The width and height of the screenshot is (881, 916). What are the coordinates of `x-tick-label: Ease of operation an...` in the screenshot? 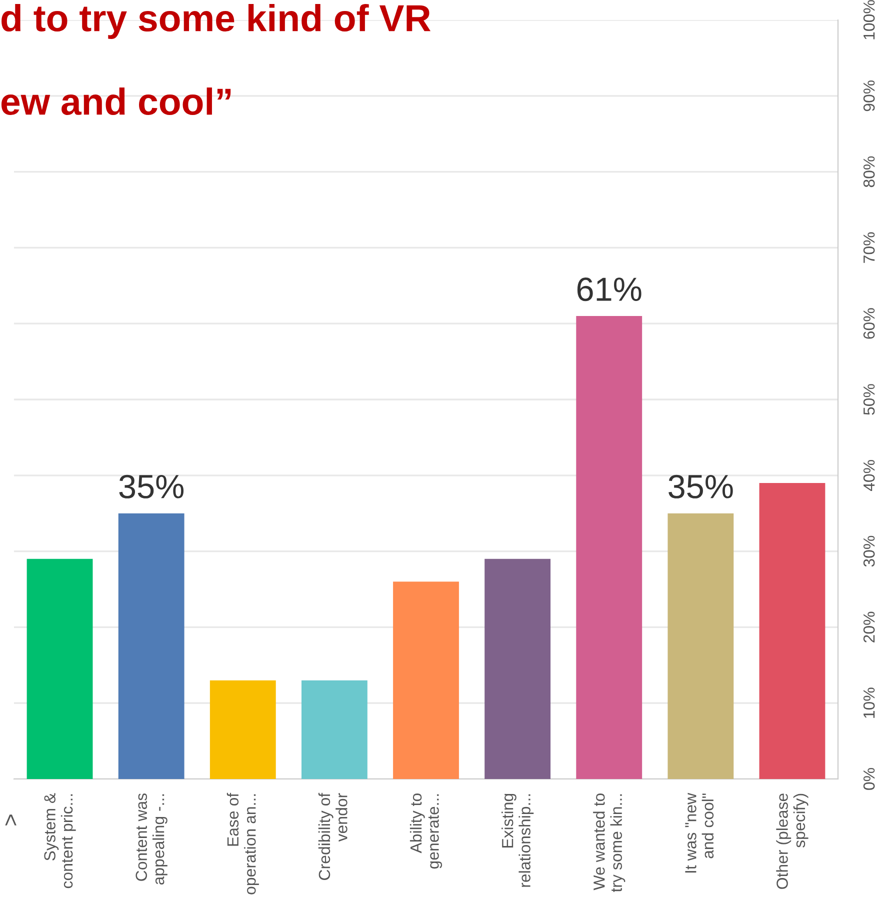 It's located at (242, 843).